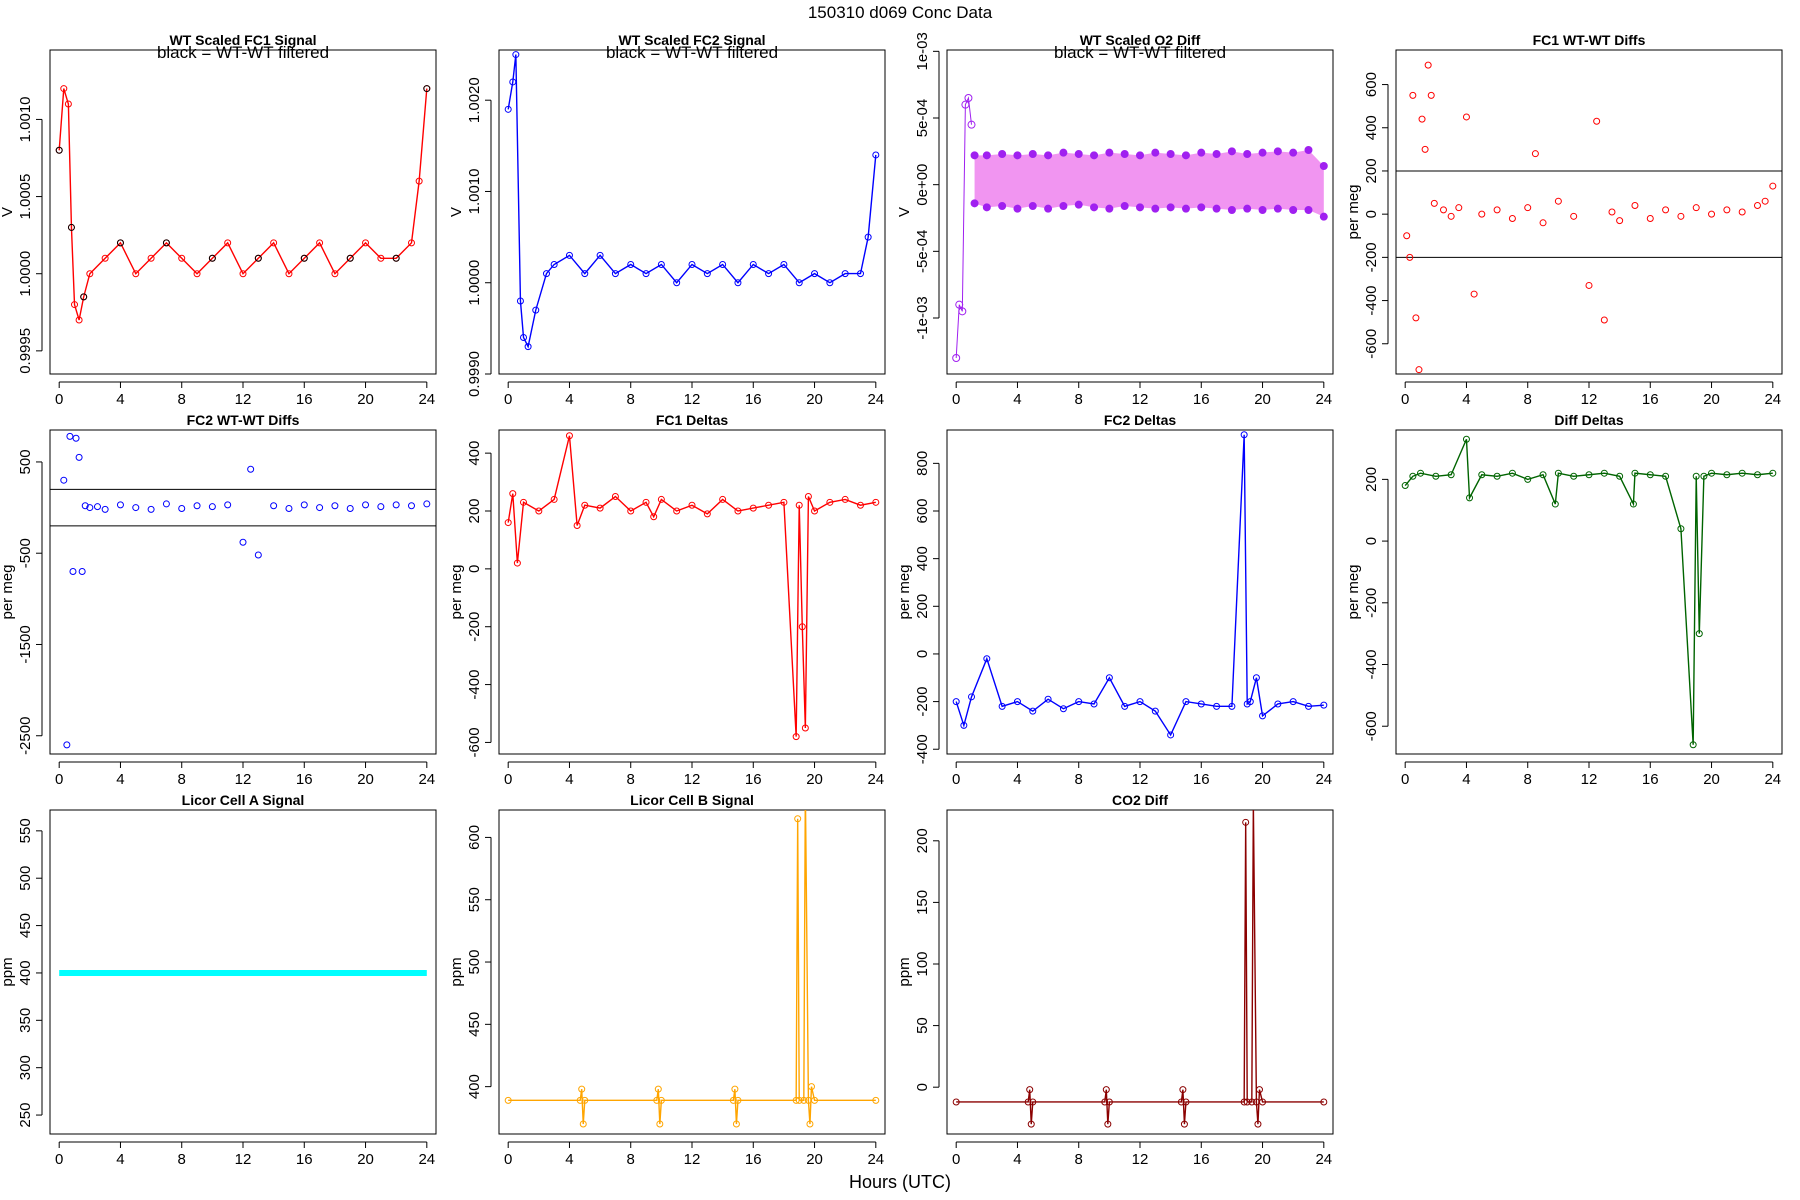 This screenshot has height=1200, width=1800. What do you see at coordinates (1405, 399) in the screenshot?
I see `x-tick-label: 0` at bounding box center [1405, 399].